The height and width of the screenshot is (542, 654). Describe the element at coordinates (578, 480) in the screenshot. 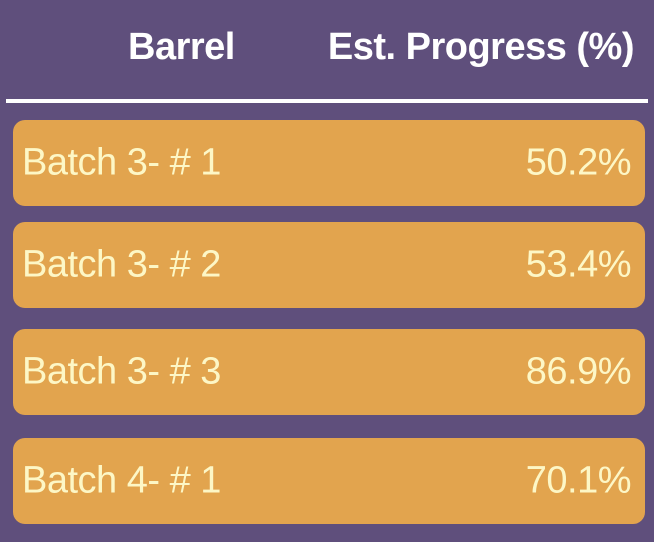

I see `progress-value: 70.1%` at that location.